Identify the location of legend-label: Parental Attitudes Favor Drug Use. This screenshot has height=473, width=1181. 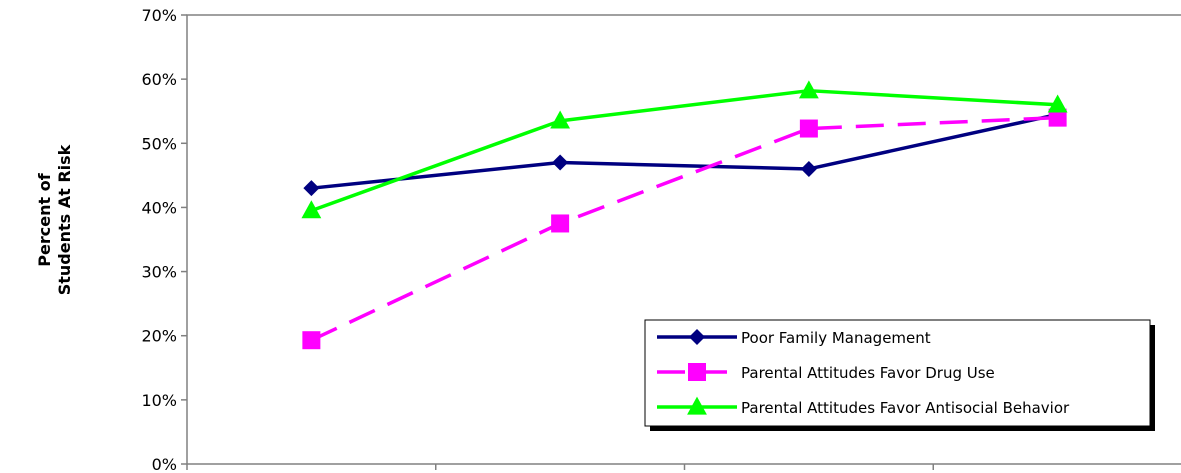
(868, 373).